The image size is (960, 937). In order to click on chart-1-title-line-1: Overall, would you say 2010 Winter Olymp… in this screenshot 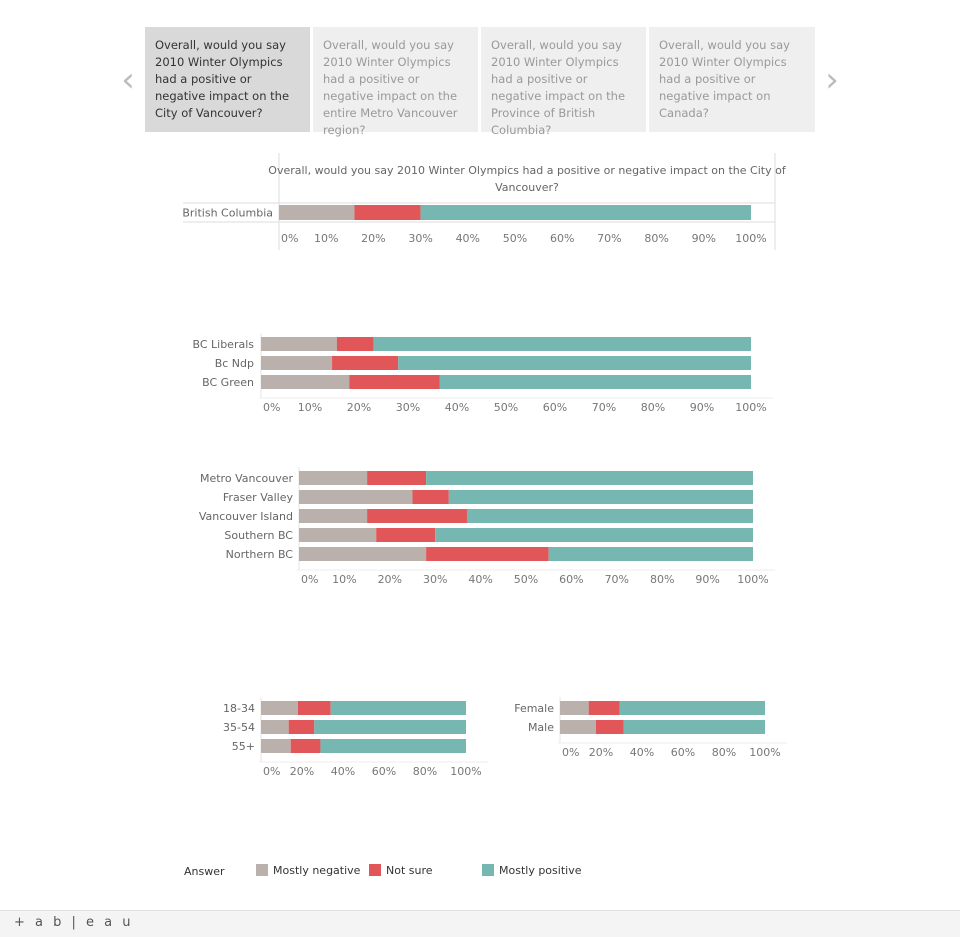, I will do `click(527, 170)`.